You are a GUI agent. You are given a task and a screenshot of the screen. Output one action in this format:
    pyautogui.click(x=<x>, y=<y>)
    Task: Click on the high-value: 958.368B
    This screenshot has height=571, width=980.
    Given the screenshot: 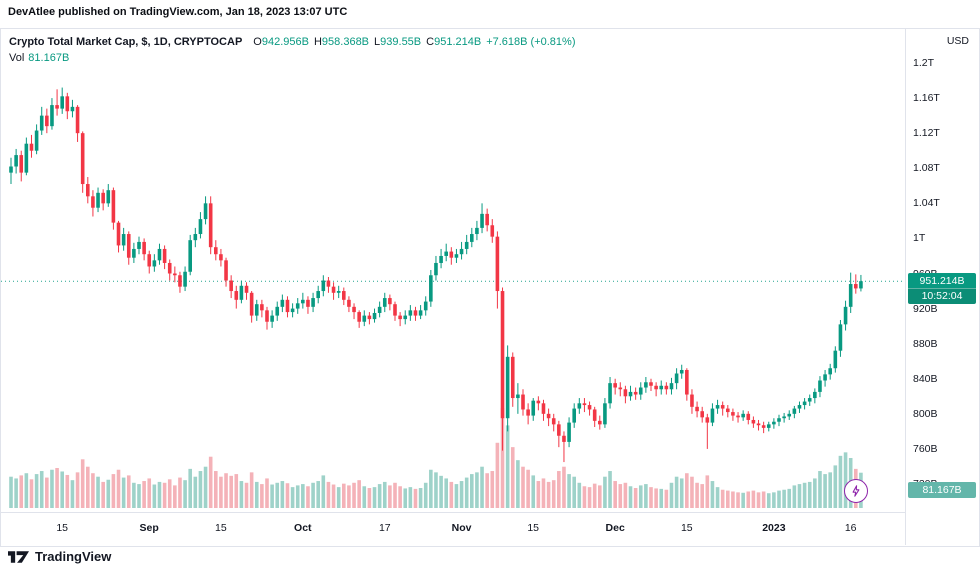 What is the action you would take?
    pyautogui.click(x=345, y=42)
    